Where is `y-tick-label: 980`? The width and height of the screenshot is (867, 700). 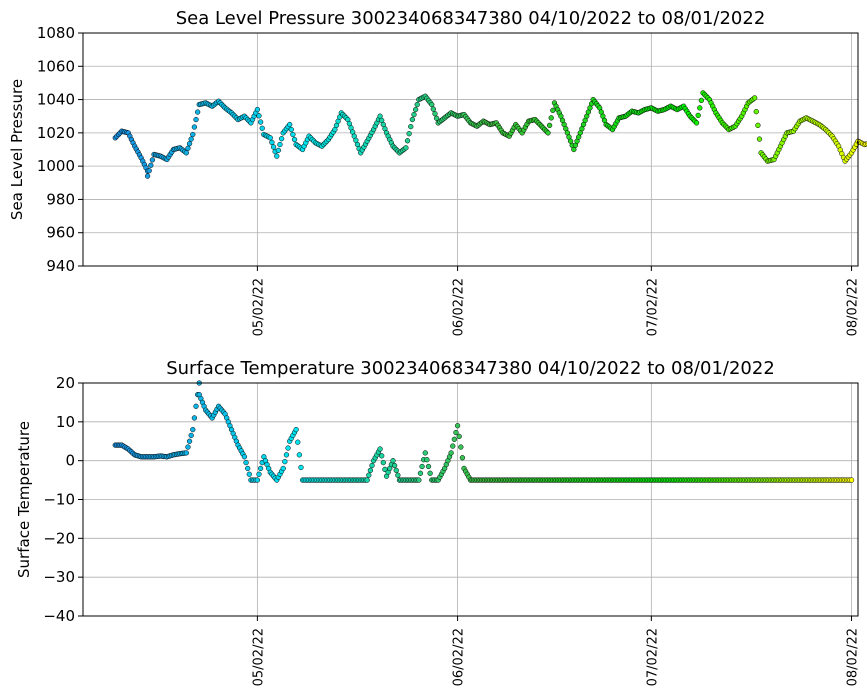 y-tick-label: 980 is located at coordinates (60, 199).